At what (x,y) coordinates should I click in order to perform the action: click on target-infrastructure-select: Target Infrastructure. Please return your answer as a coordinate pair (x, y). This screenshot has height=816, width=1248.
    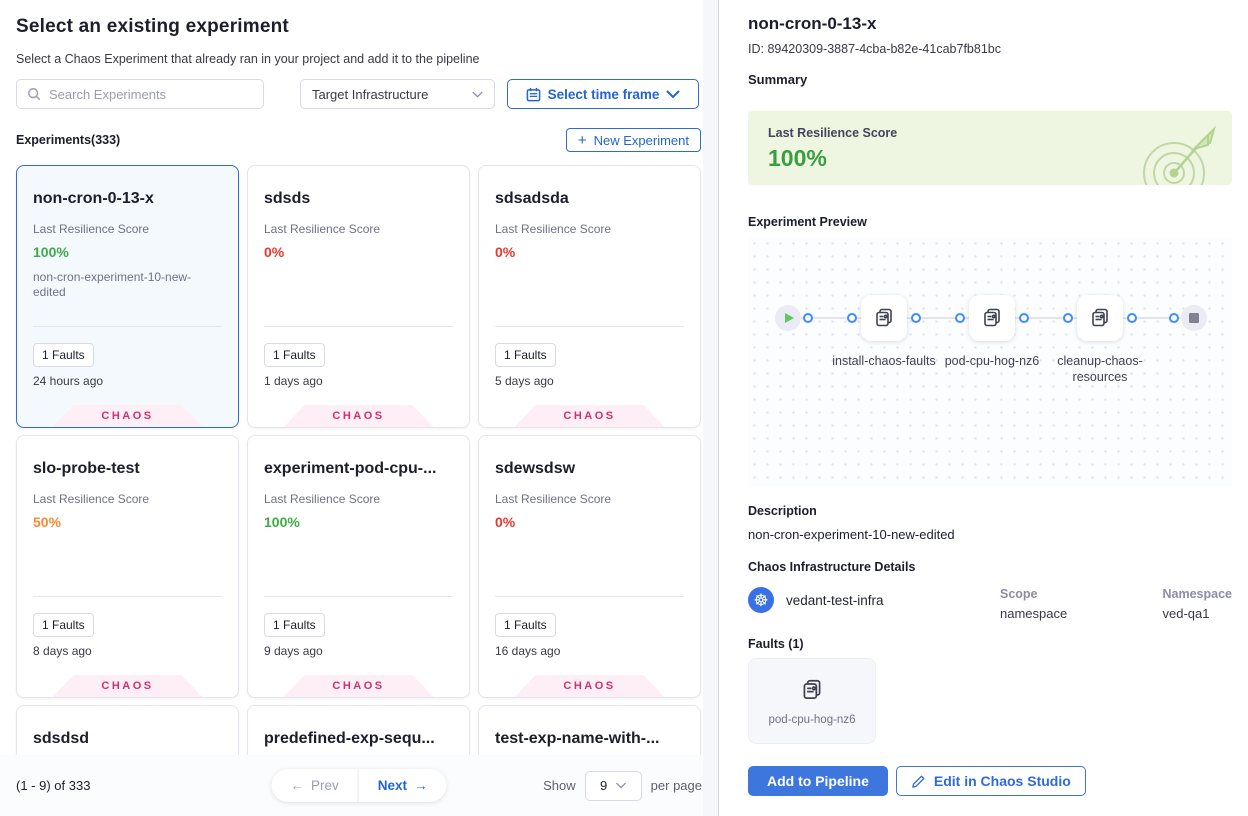
    Looking at the image, I should click on (397, 94).